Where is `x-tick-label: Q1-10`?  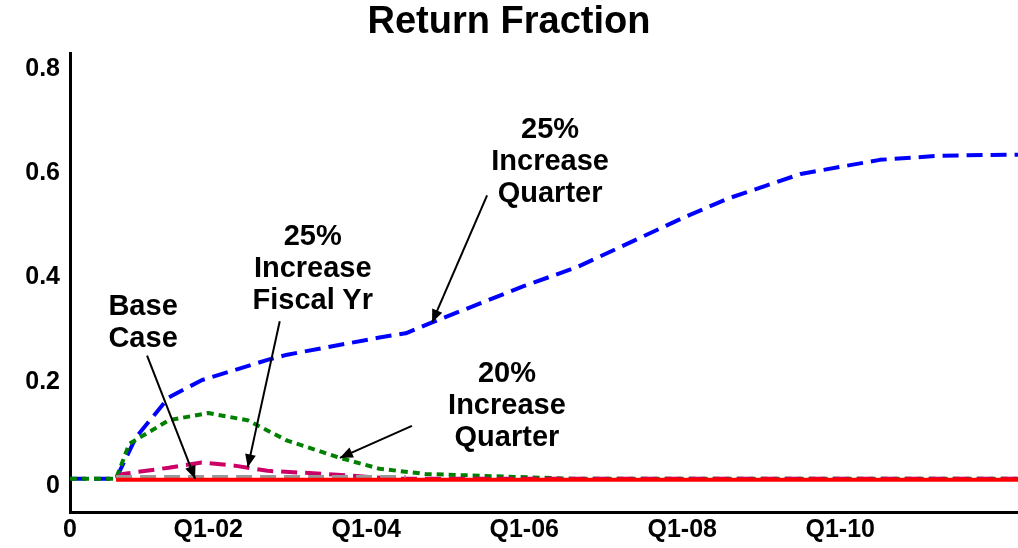 x-tick-label: Q1-10 is located at coordinates (840, 527).